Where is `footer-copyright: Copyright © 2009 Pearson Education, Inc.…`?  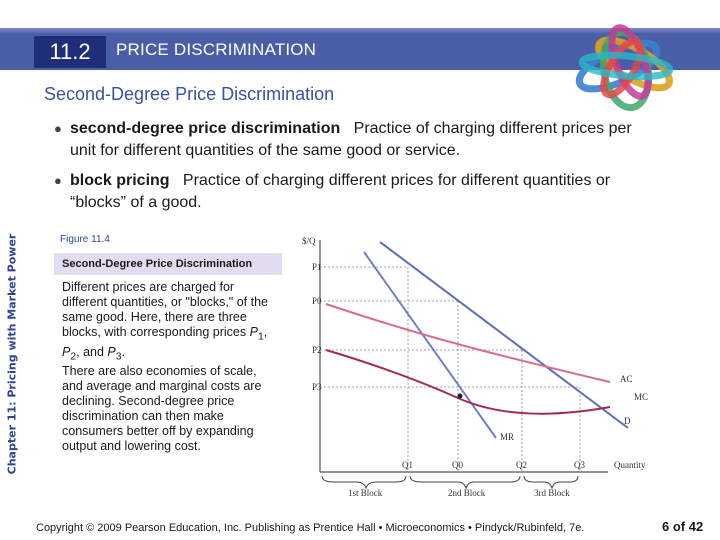 footer-copyright: Copyright © 2009 Pearson Education, Inc.… is located at coordinates (310, 528).